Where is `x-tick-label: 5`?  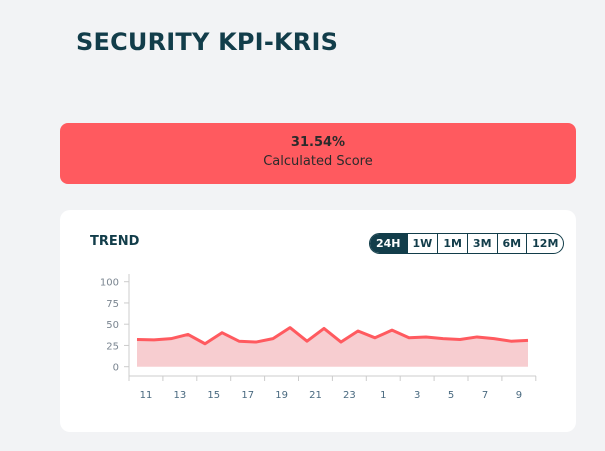
x-tick-label: 5 is located at coordinates (451, 395).